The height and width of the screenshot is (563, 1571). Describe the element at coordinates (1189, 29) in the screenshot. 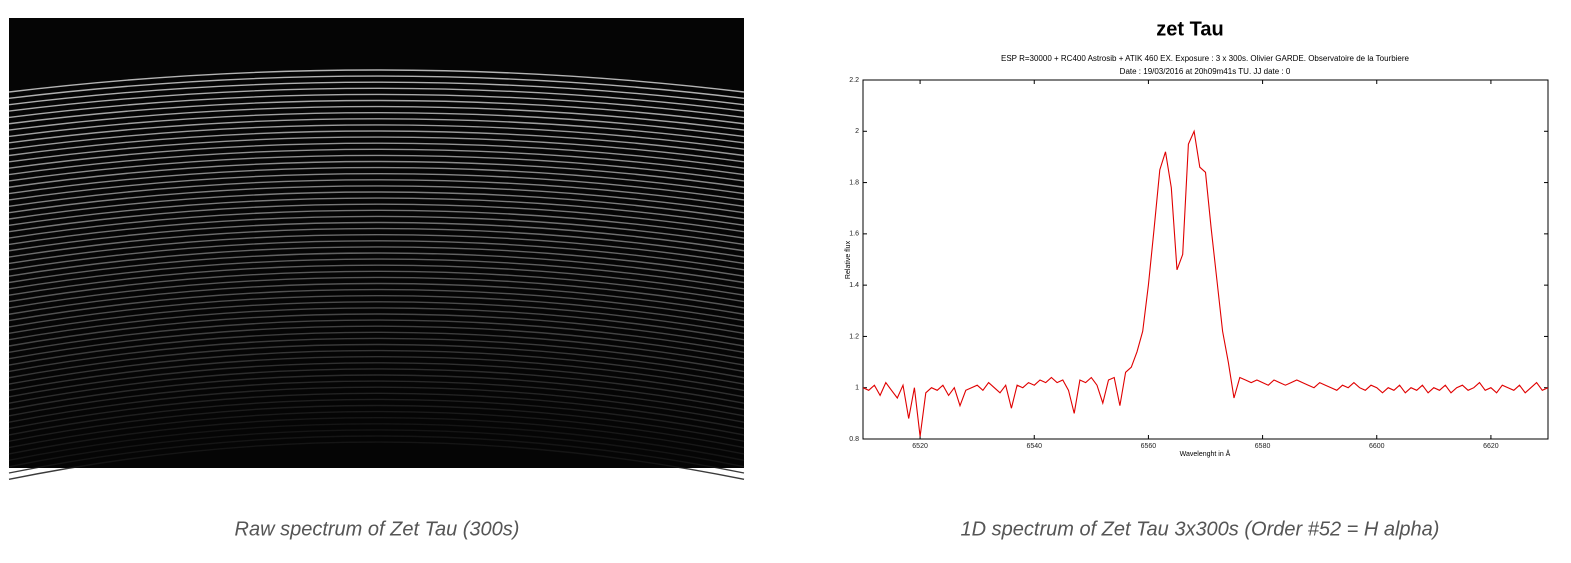

I see `chart-title: zet Tau` at that location.